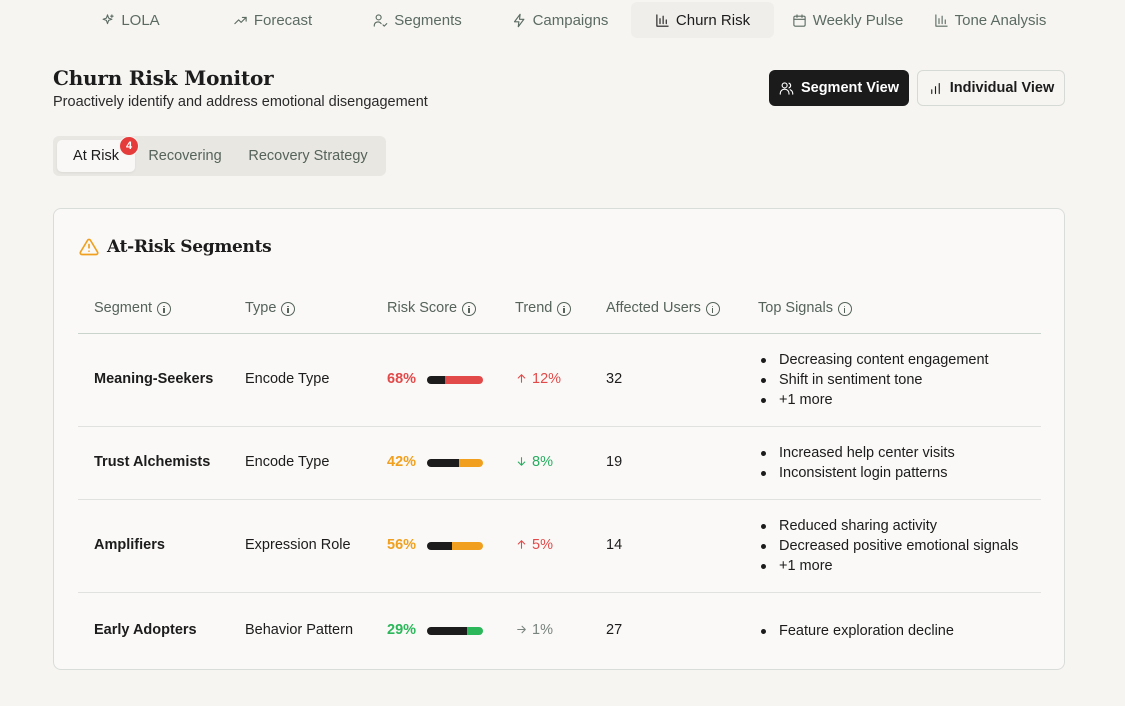  I want to click on user-check-icon, so click(380, 20).